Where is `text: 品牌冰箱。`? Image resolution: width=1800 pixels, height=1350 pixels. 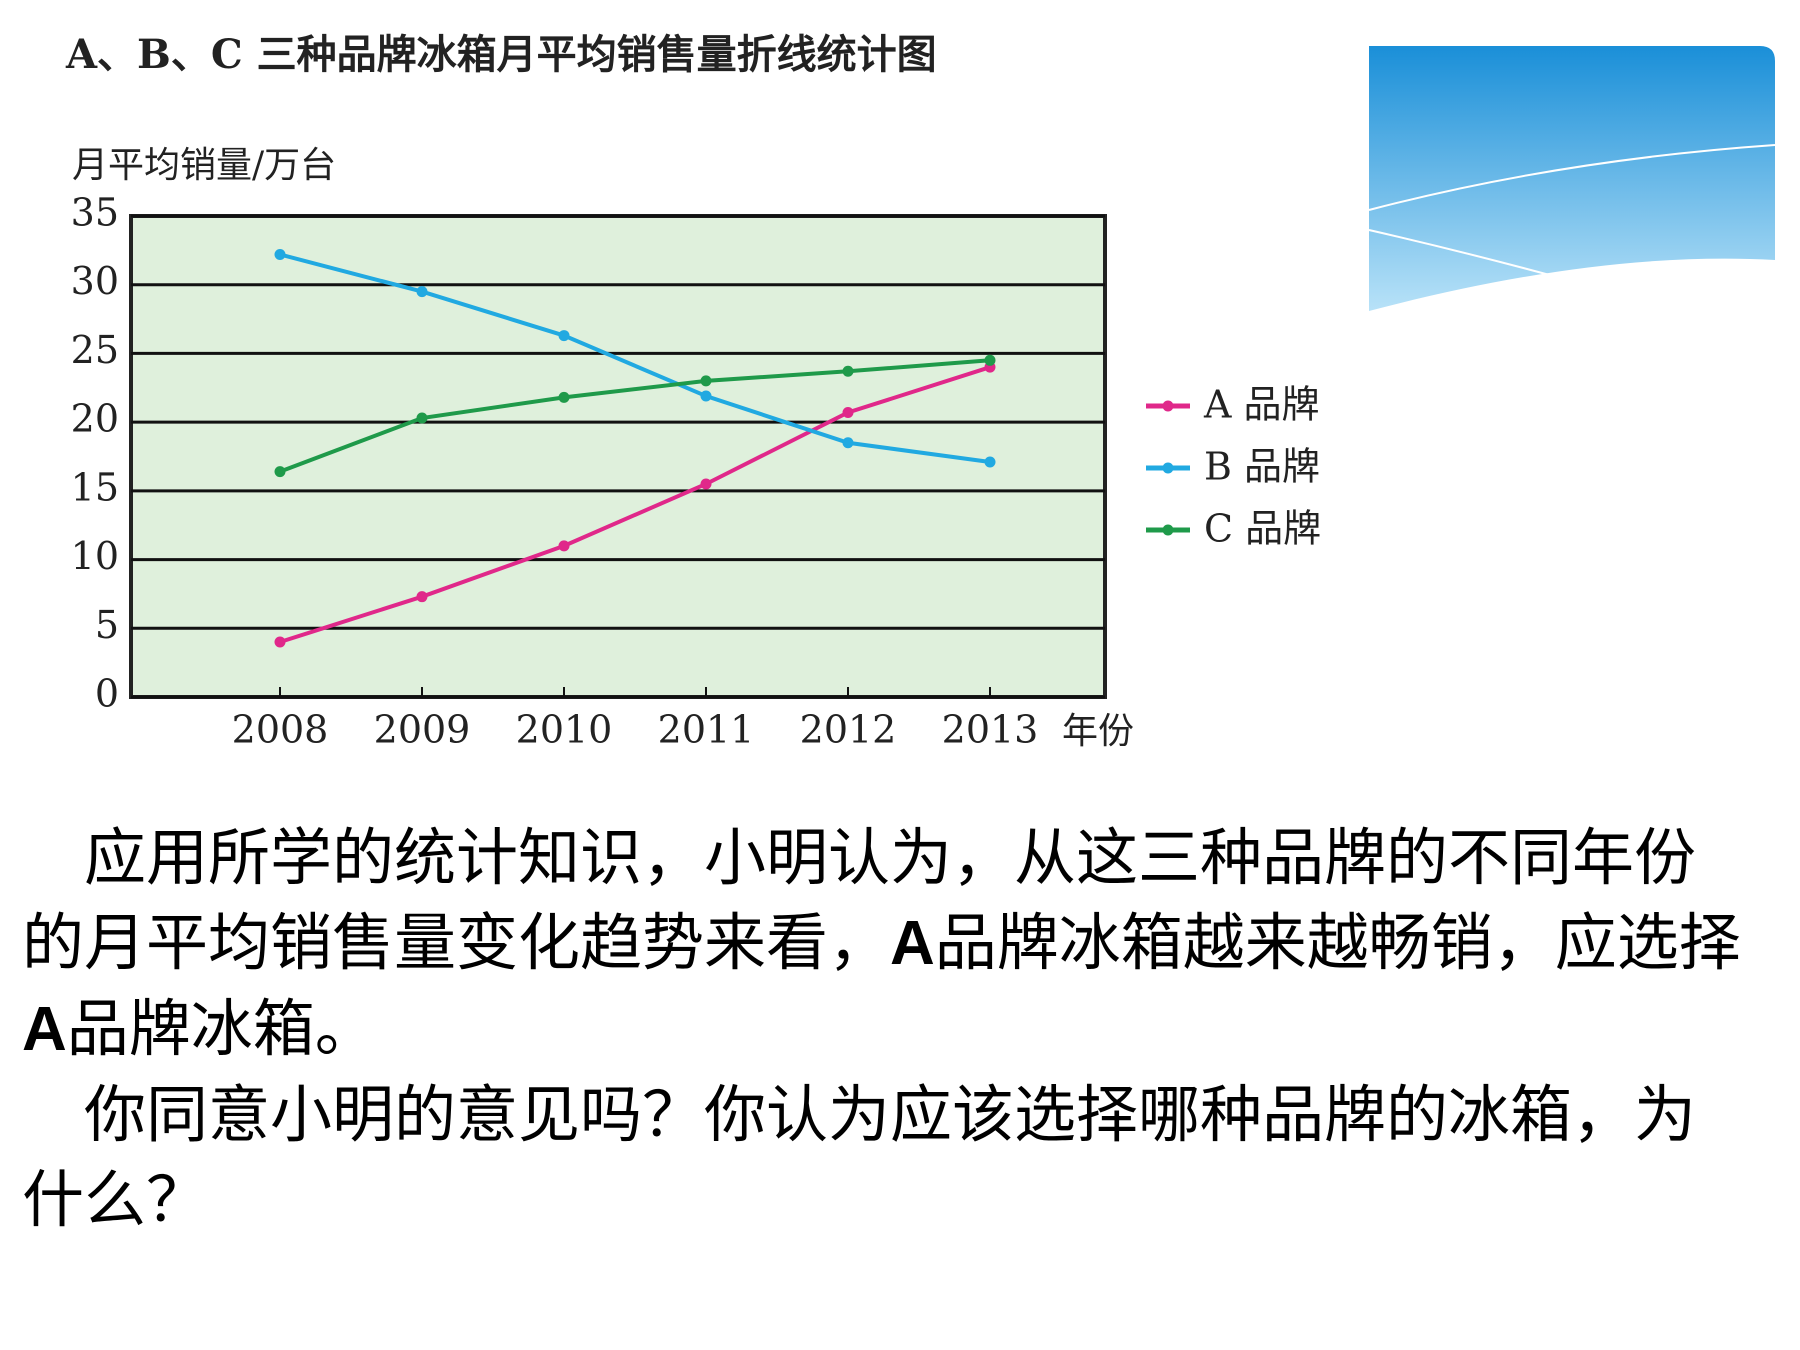
text: 品牌冰箱。 is located at coordinates (221, 1028).